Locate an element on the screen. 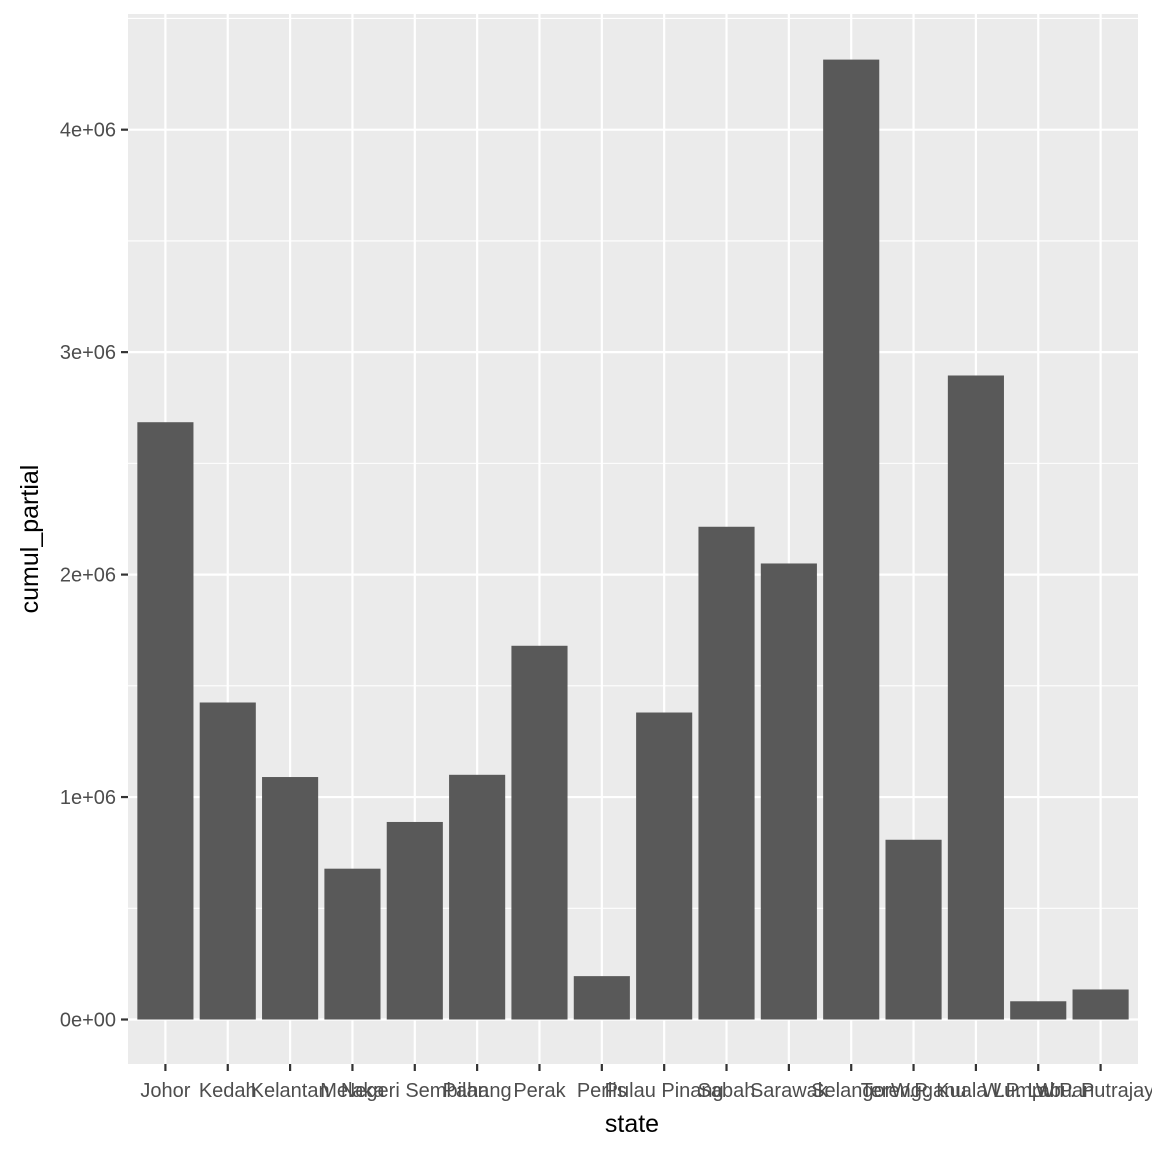  x-tick-label: W.P. Labuan is located at coordinates (1038, 1091).